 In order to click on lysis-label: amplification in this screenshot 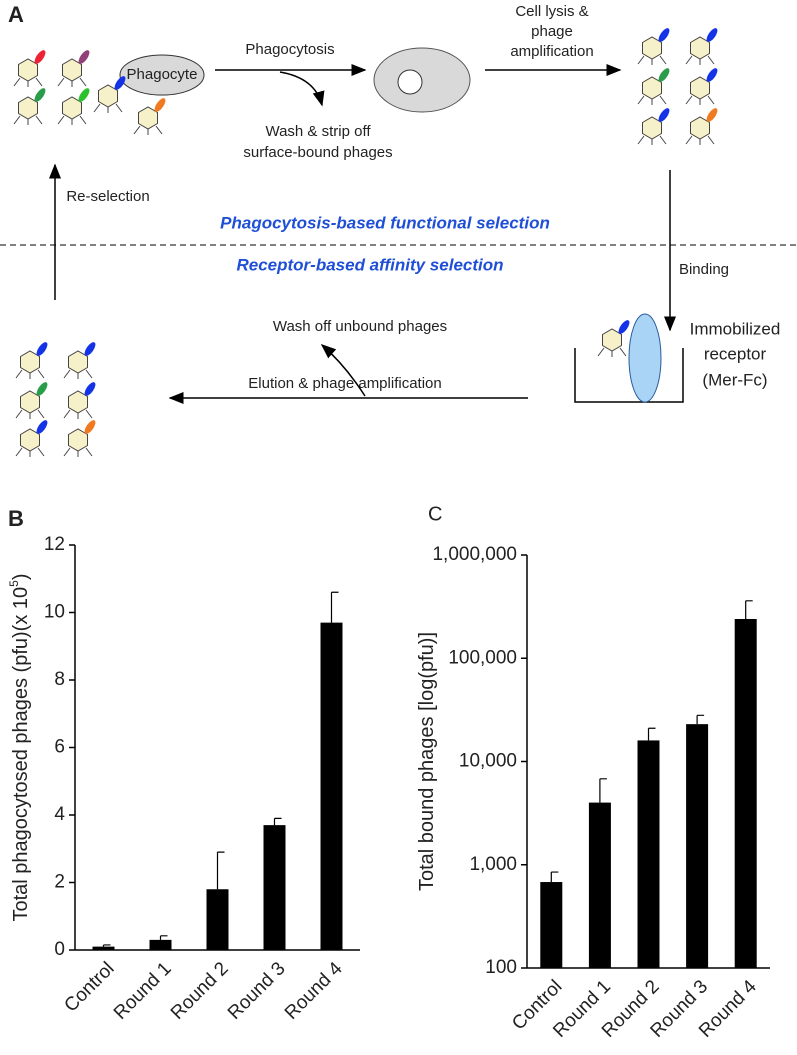, I will do `click(551, 51)`.